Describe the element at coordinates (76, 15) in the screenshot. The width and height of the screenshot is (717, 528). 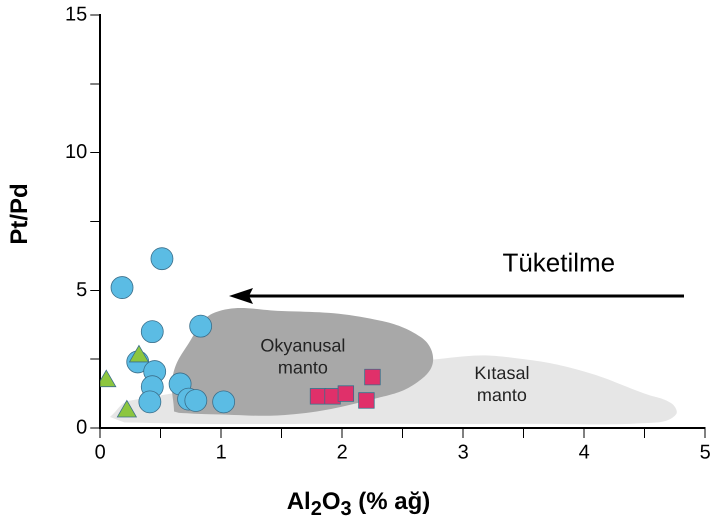
I see `y-tick-label: 15` at that location.